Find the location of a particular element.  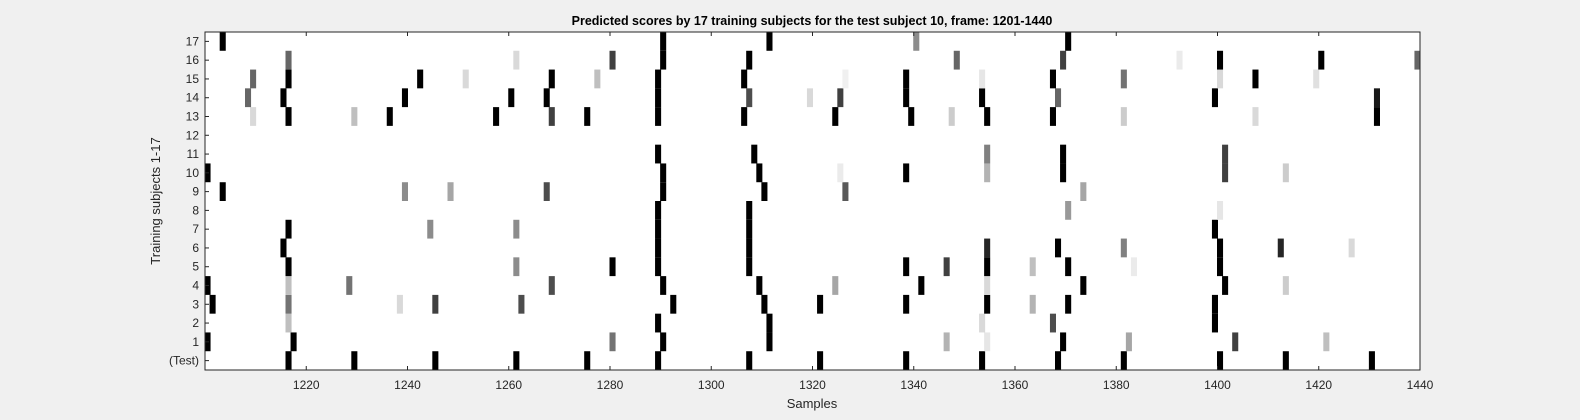

x-tick-label: 1400 is located at coordinates (1217, 385).